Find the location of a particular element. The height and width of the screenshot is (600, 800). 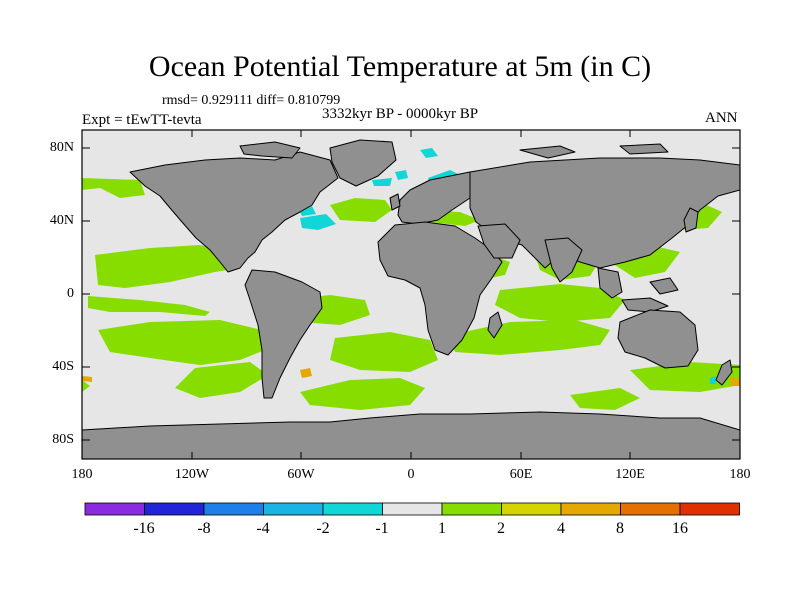

colorbar-label: -1 is located at coordinates (382, 528).